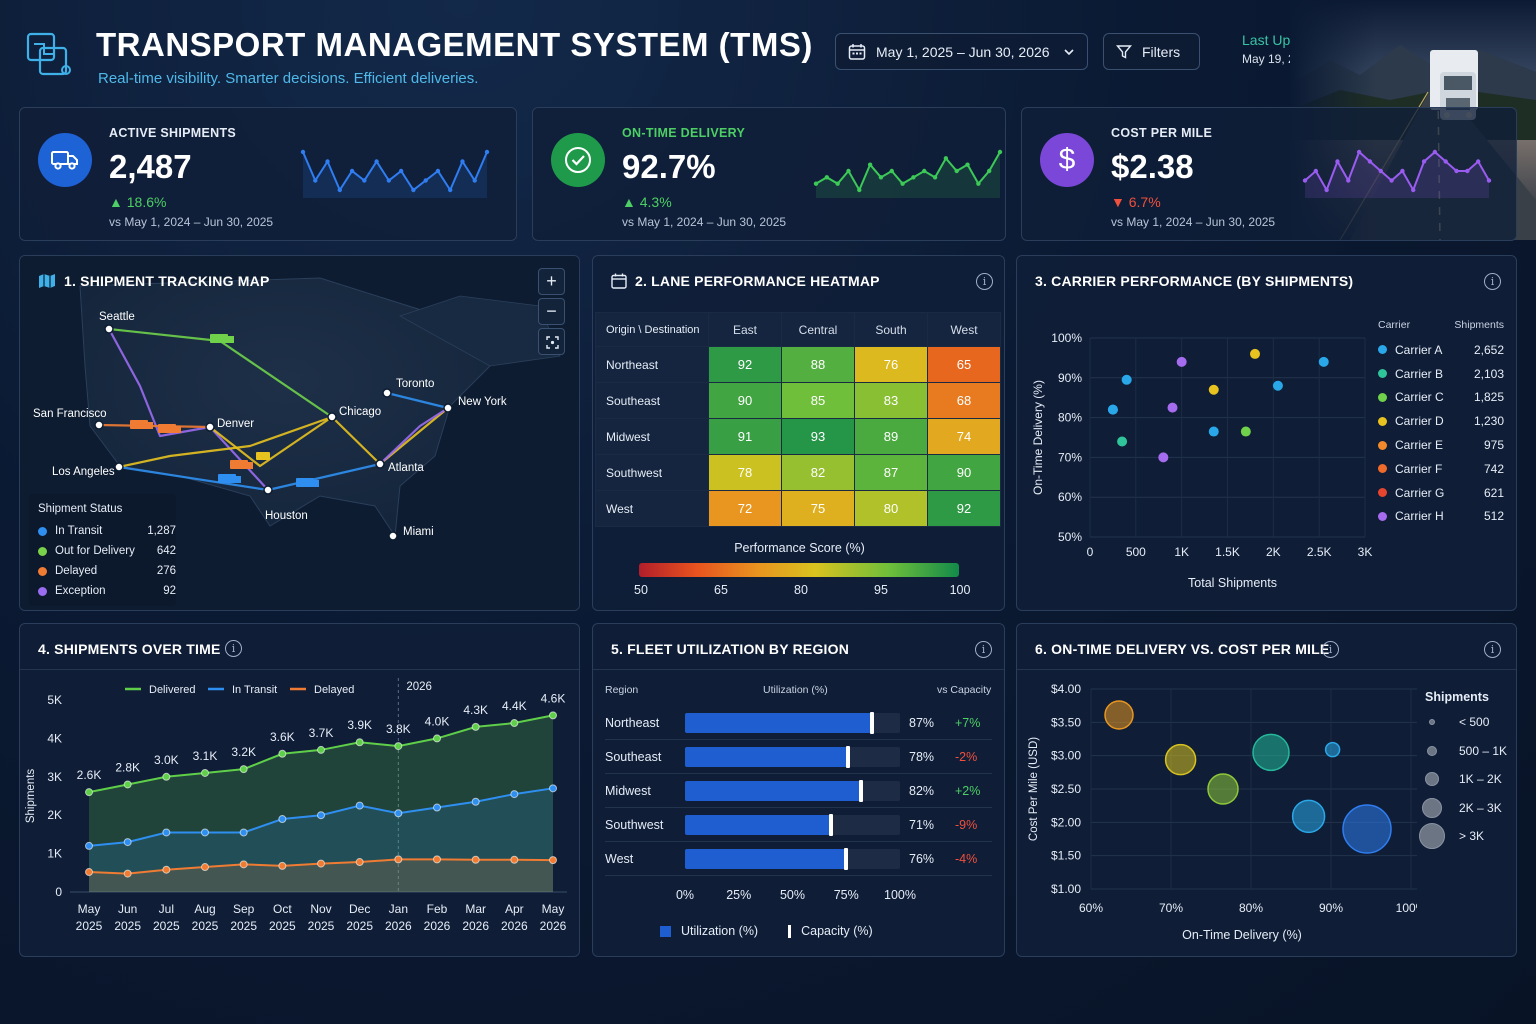  What do you see at coordinates (551, 341) in the screenshot?
I see `fit-view-button` at bounding box center [551, 341].